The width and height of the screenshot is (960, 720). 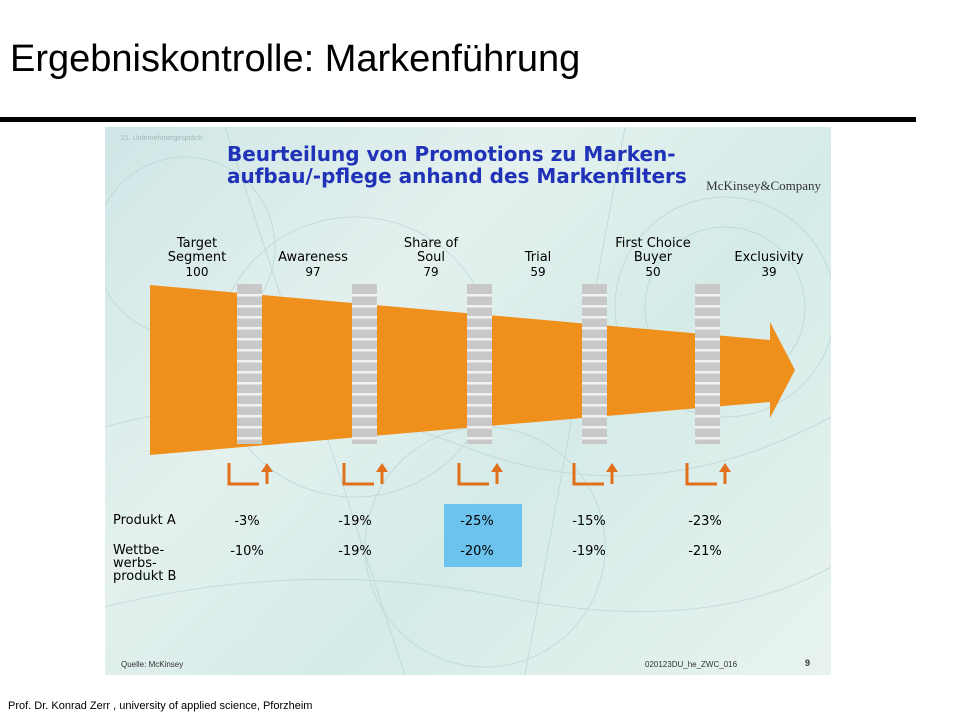 What do you see at coordinates (197, 272) in the screenshot?
I see `stage-value: 100` at bounding box center [197, 272].